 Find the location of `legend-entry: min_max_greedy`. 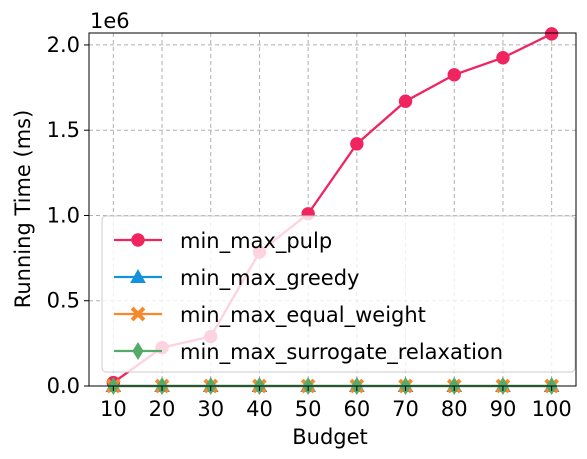

legend-entry: min_max_greedy is located at coordinates (236, 278).